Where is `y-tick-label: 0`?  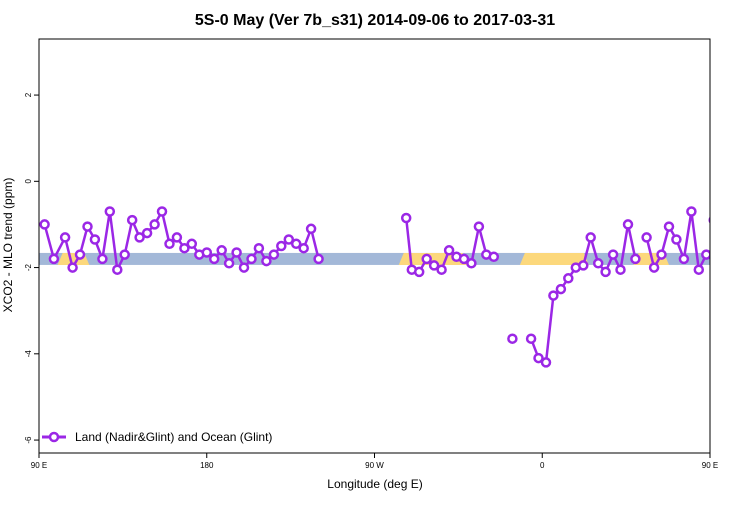
y-tick-label: 0 is located at coordinates (28, 181).